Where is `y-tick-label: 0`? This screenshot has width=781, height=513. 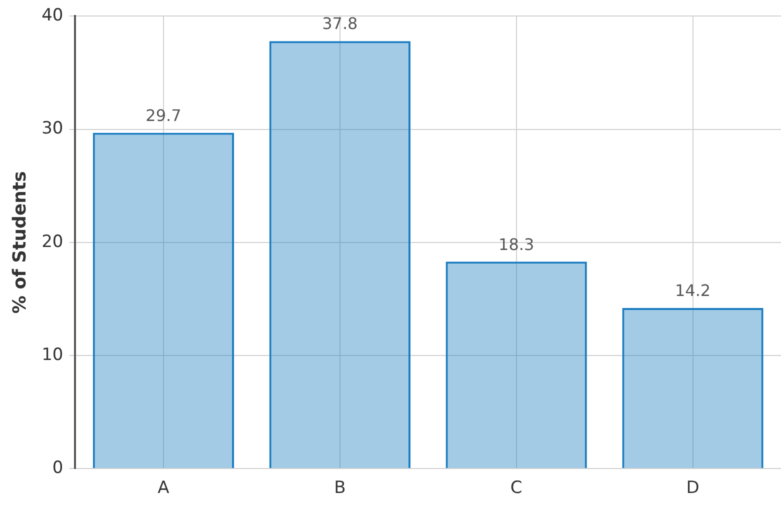 y-tick-label: 0 is located at coordinates (58, 468).